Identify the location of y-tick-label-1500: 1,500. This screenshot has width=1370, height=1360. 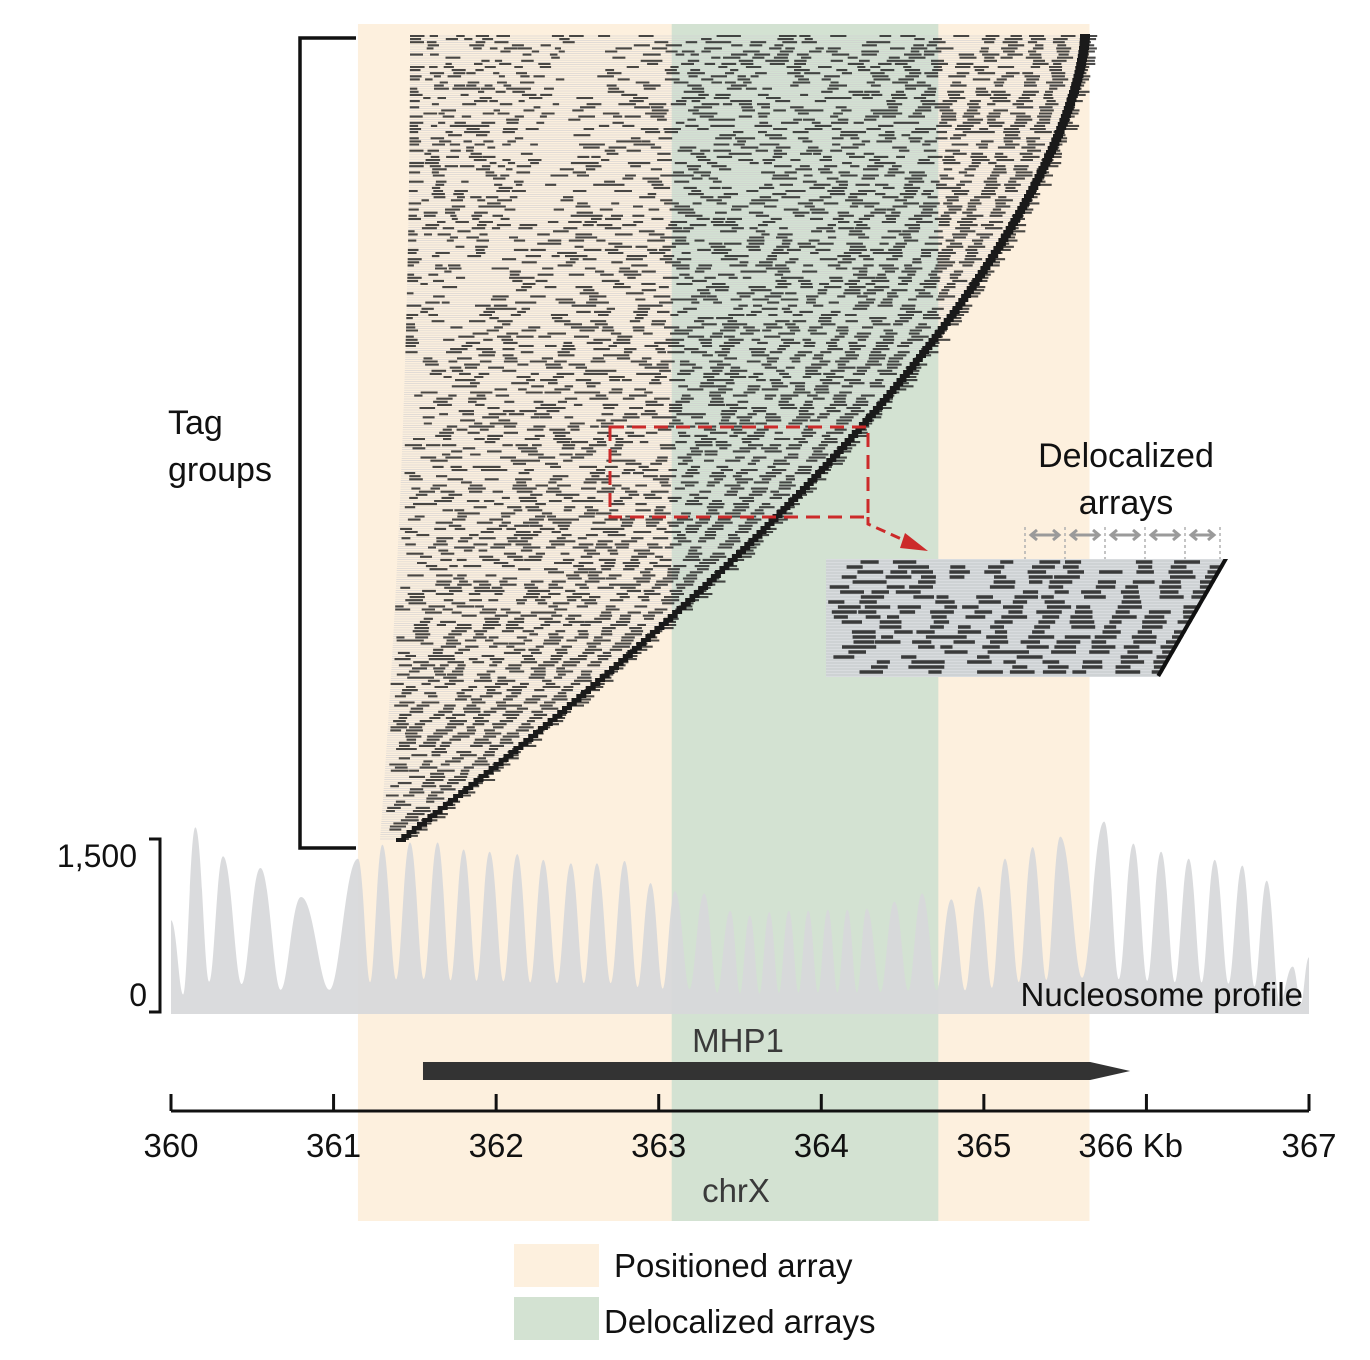
(97, 856).